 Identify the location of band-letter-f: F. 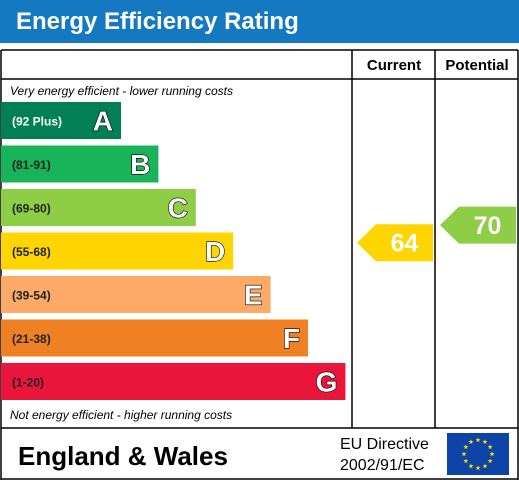
(291, 338).